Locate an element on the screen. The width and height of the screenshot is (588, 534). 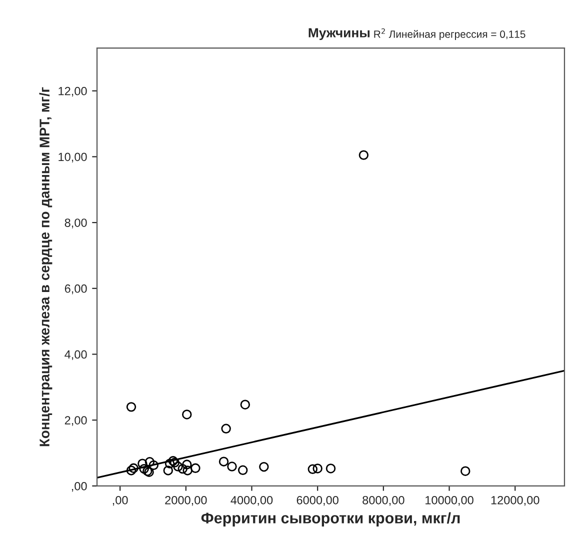
x-tick-label: 10000,00 is located at coordinates (450, 501).